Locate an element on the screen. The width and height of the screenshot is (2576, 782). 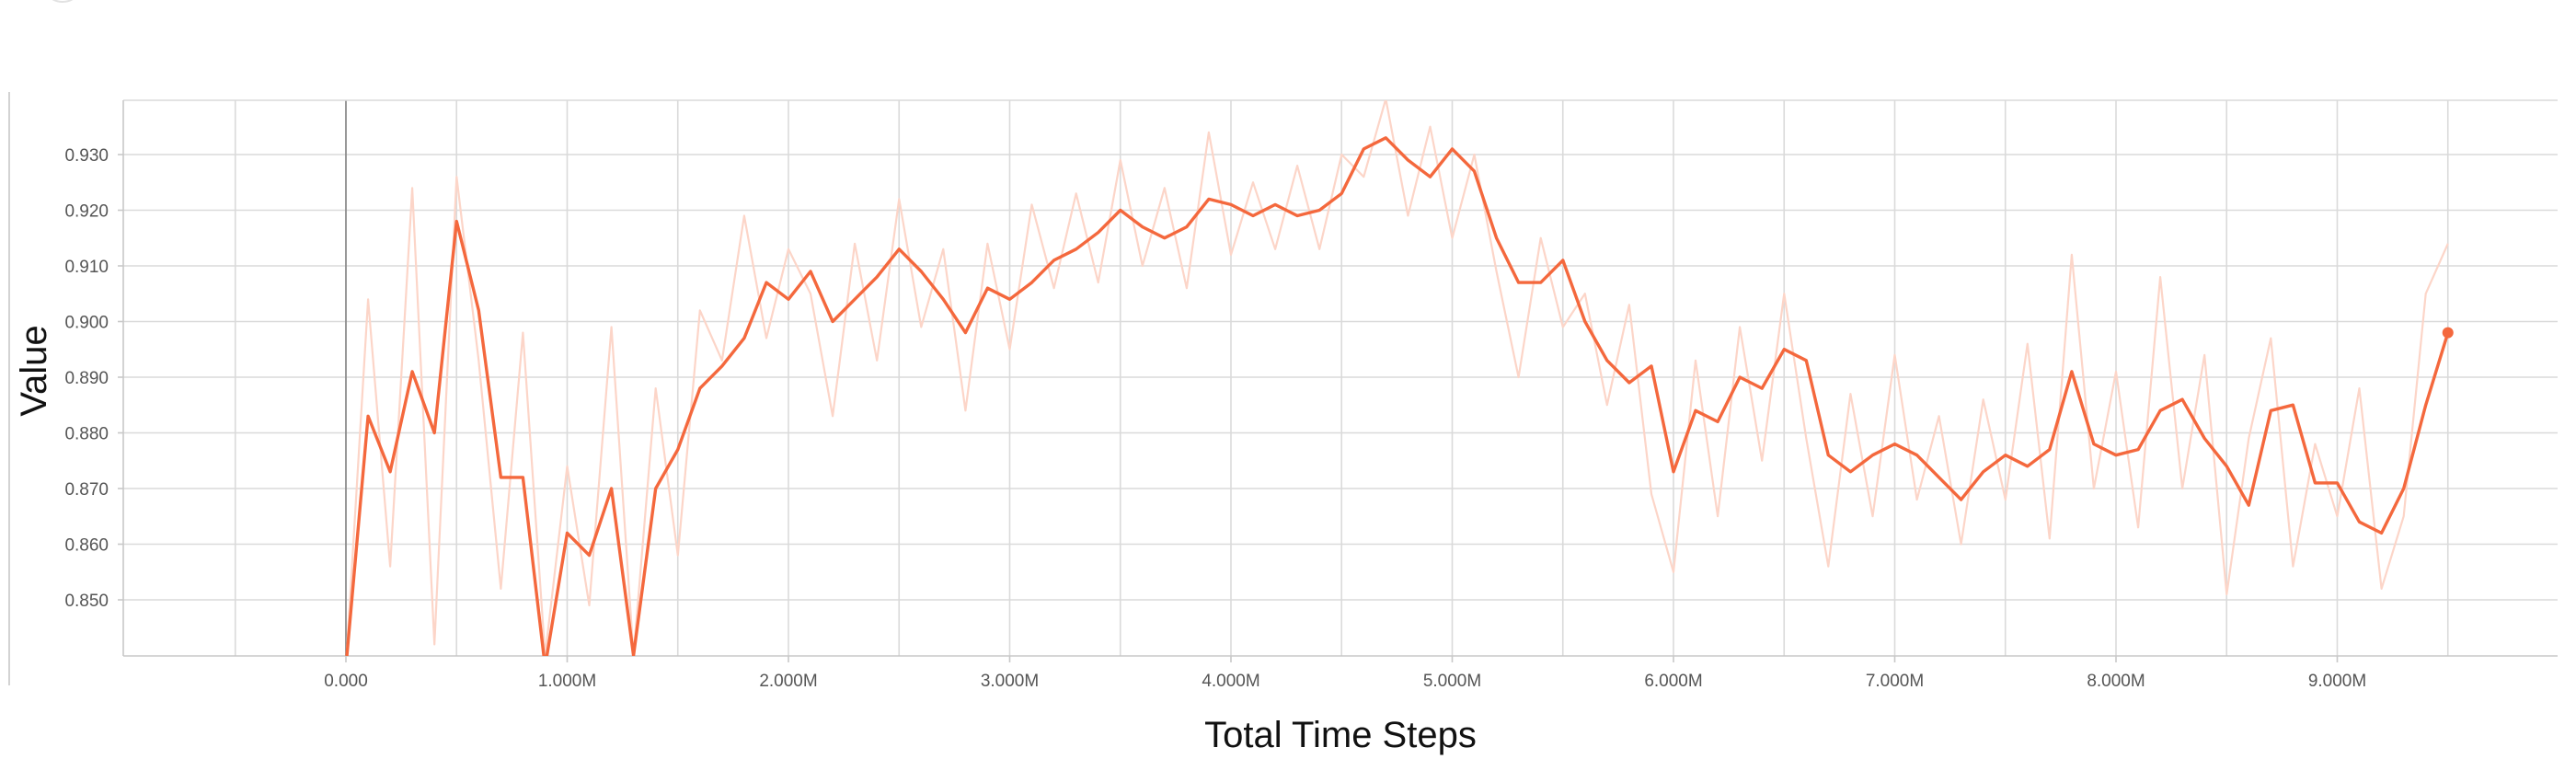
x-tick-label-0: 0.000 is located at coordinates (346, 681).